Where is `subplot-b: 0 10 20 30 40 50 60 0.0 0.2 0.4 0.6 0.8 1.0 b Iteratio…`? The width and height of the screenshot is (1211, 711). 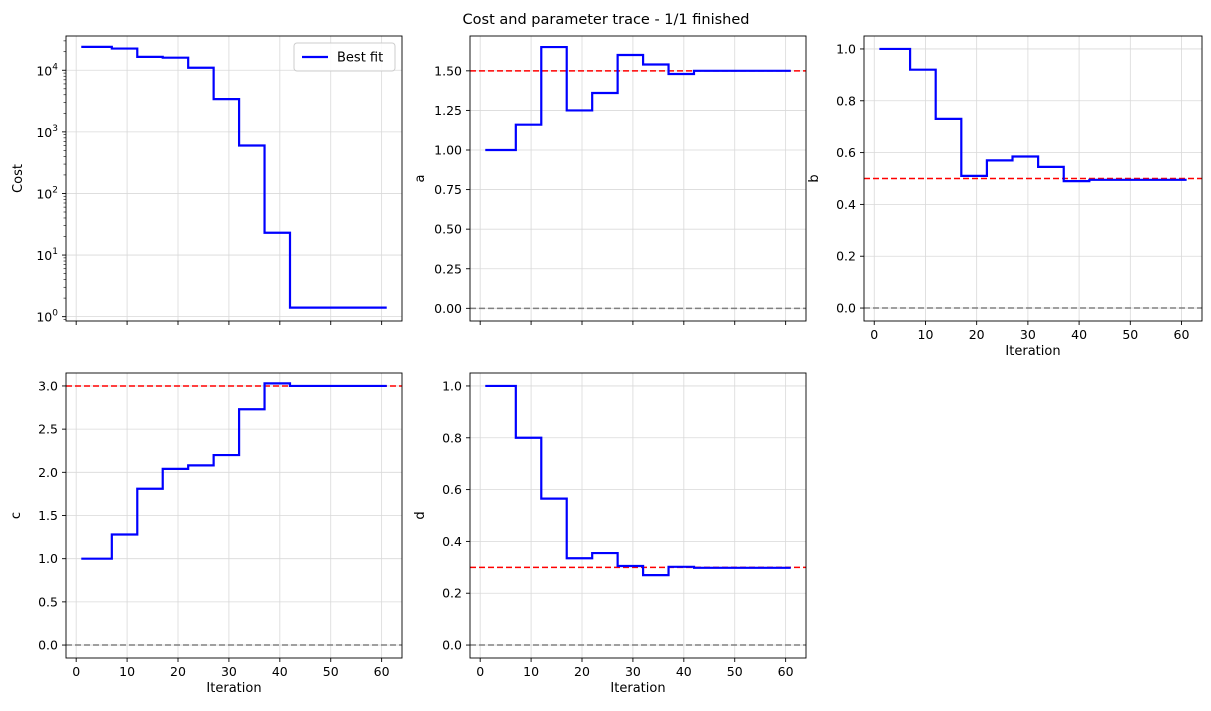 subplot-b: 0 10 20 30 40 50 60 0.0 0.2 0.4 0.6 0.8 1.0 b Iteratio… is located at coordinates (1005, 197).